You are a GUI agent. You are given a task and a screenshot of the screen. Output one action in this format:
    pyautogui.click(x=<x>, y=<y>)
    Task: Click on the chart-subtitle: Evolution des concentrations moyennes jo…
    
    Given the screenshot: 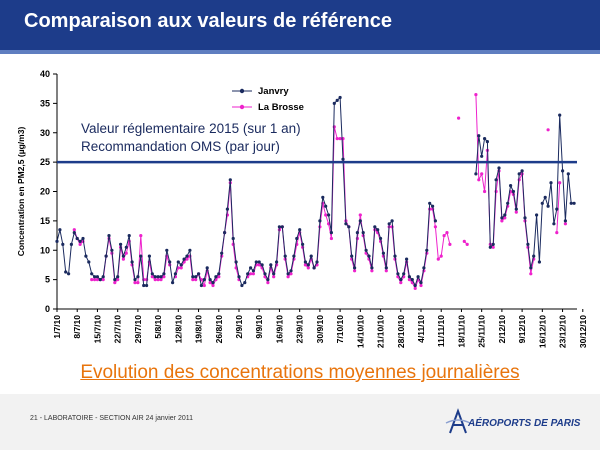 What is the action you would take?
    pyautogui.click(x=300, y=372)
    